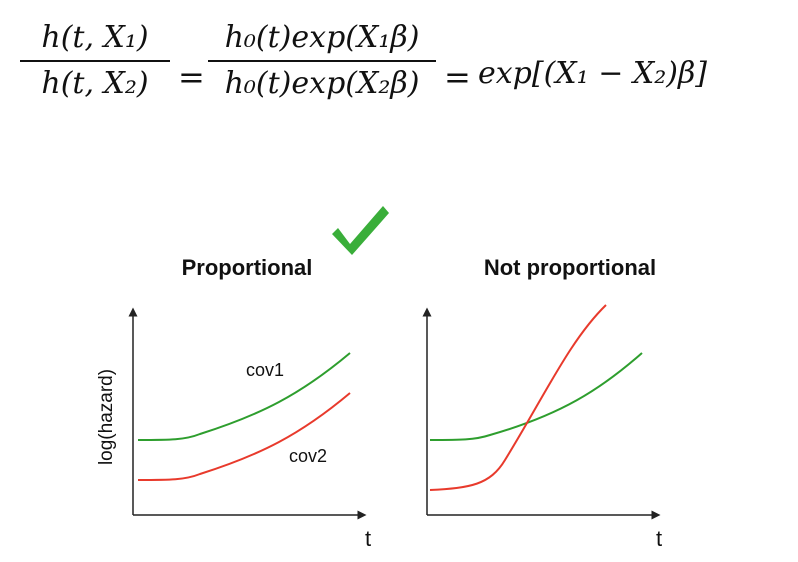  I want to click on fraction-2-denominator: h₀(t)exp(X₂β), so click(322, 83).